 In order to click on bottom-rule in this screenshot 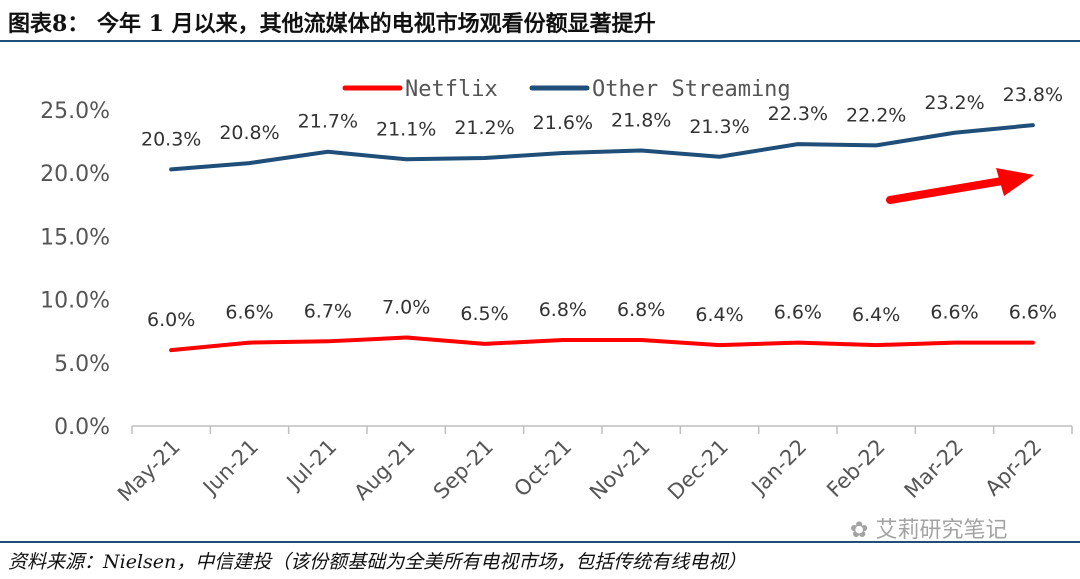, I will do `click(540, 542)`.